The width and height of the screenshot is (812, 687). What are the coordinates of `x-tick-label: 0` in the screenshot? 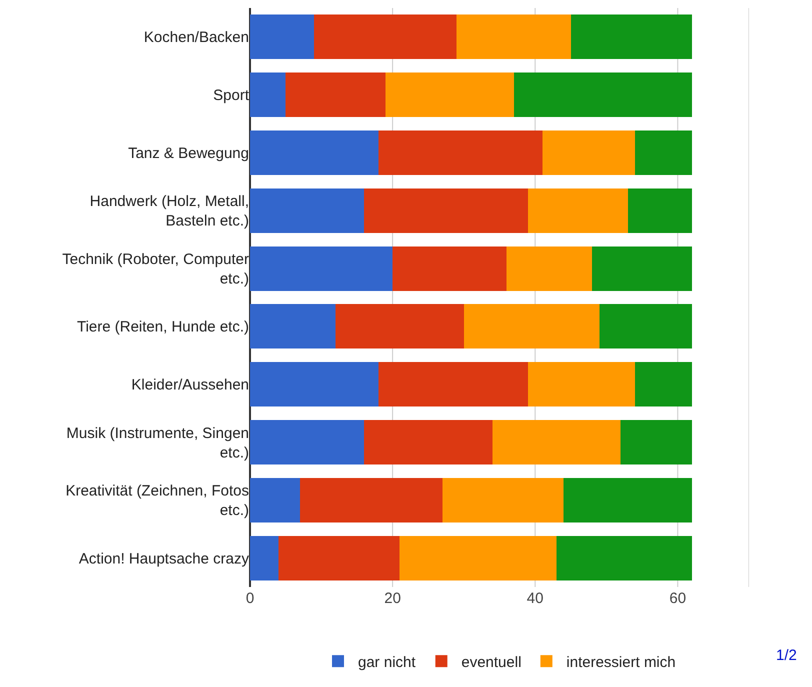 It's located at (250, 598).